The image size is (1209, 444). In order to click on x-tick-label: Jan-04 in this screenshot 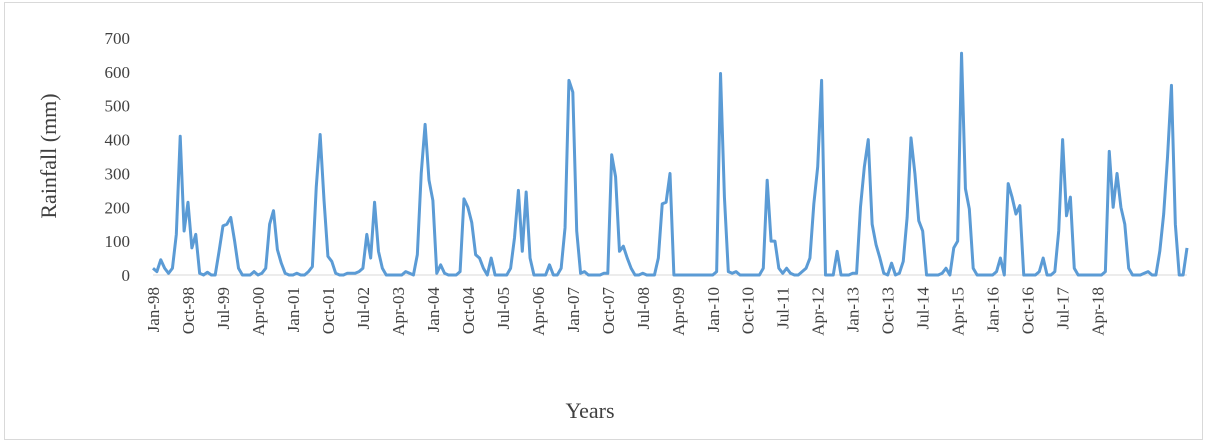, I will do `click(433, 310)`.